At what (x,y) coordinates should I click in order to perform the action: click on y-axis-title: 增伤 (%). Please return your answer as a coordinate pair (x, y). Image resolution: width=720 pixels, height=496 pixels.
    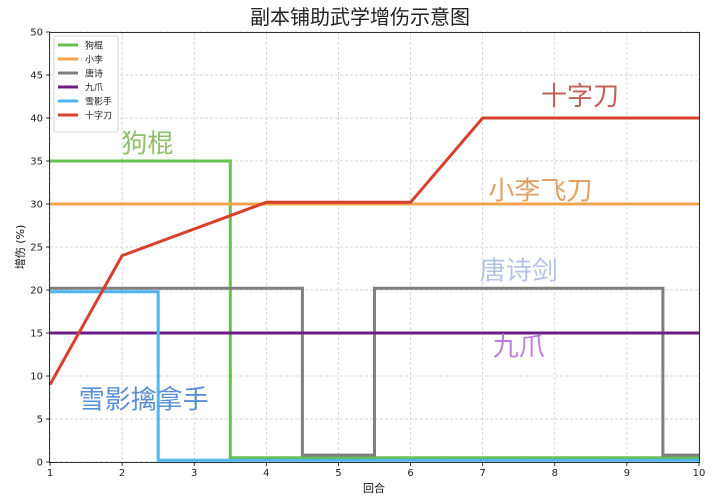
    Looking at the image, I should click on (20, 247).